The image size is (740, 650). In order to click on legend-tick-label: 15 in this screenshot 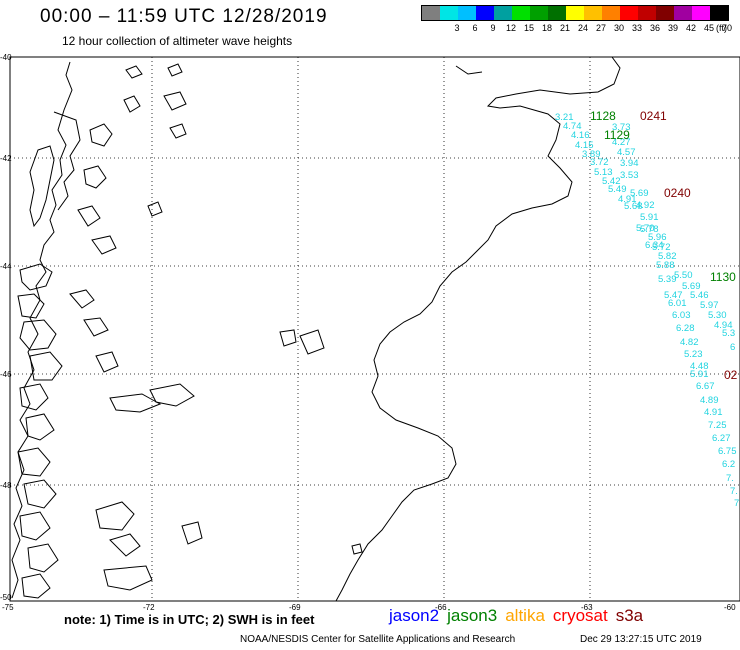, I will do `click(529, 28)`.